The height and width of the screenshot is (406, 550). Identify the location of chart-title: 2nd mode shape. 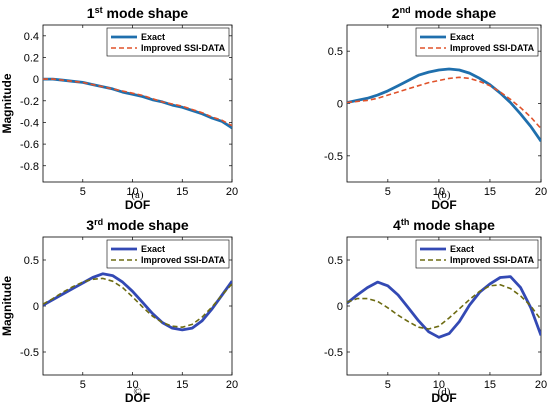
(444, 13).